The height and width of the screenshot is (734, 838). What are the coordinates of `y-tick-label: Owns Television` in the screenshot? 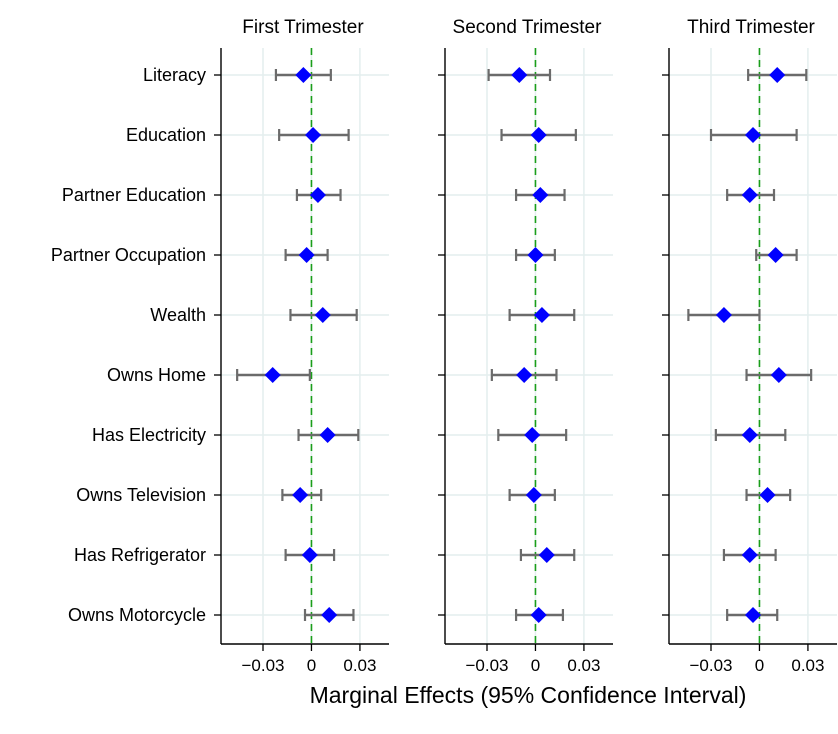 It's located at (141, 495).